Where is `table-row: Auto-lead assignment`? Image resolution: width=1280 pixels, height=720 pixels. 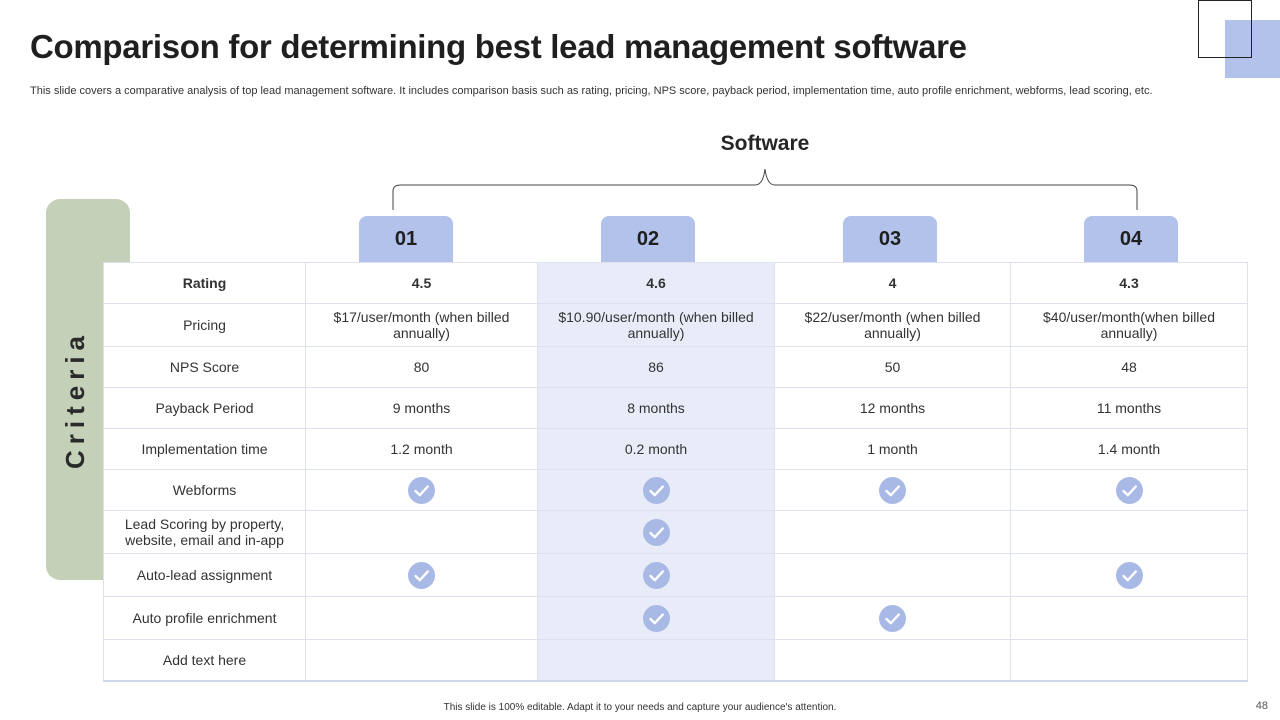 table-row: Auto-lead assignment is located at coordinates (675, 575).